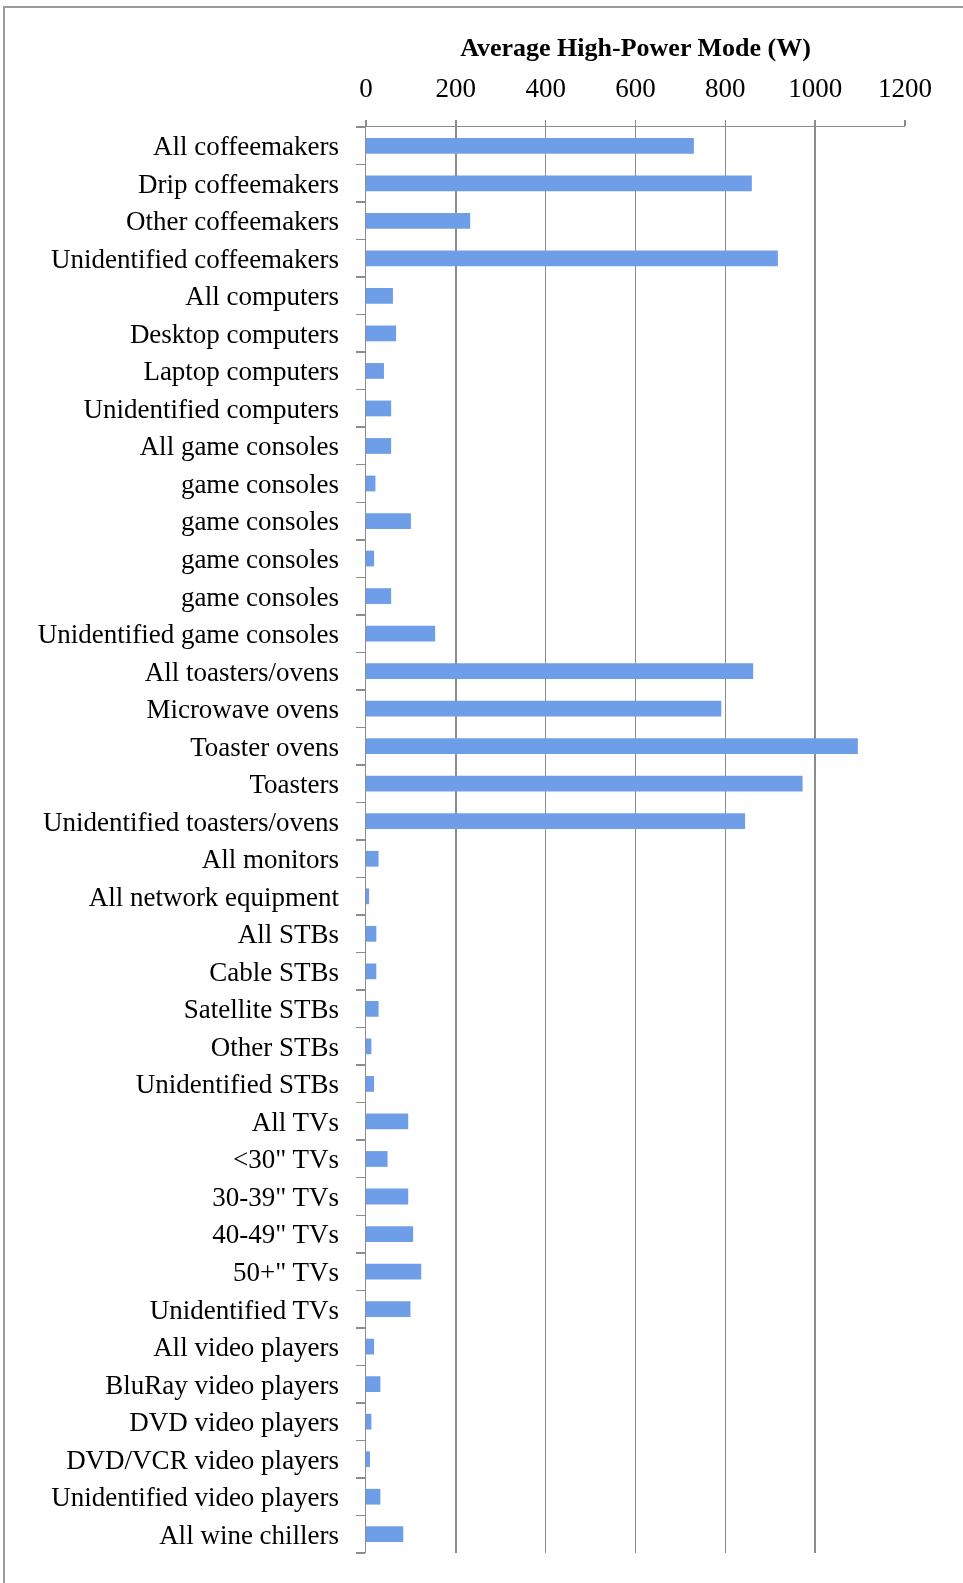 This screenshot has height=1583, width=963. I want to click on x-tick-label: 200, so click(456, 87).